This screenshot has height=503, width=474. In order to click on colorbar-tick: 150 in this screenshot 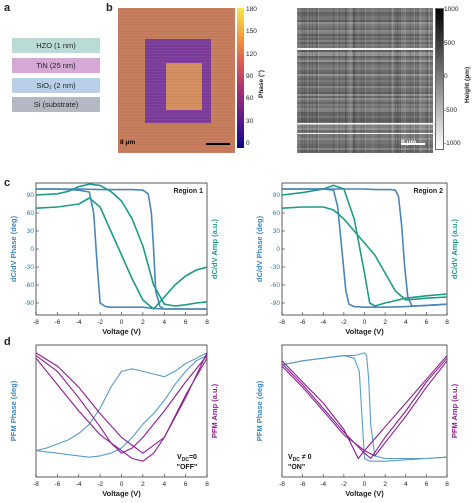, I will do `click(251, 32)`.